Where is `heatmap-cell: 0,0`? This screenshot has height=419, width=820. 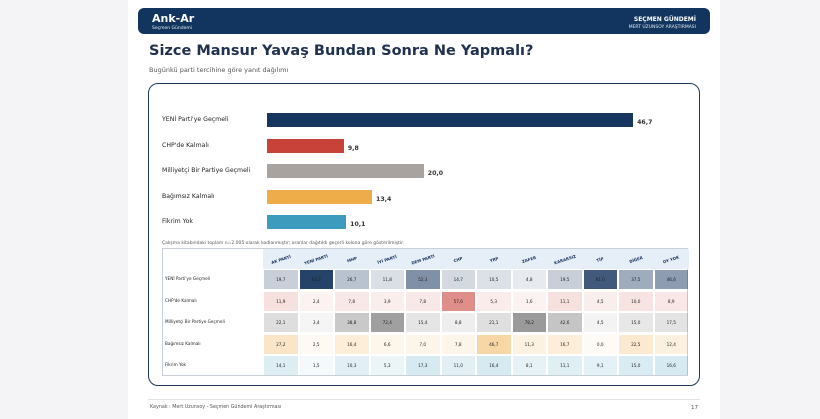
heatmap-cell: 0,0 is located at coordinates (600, 344).